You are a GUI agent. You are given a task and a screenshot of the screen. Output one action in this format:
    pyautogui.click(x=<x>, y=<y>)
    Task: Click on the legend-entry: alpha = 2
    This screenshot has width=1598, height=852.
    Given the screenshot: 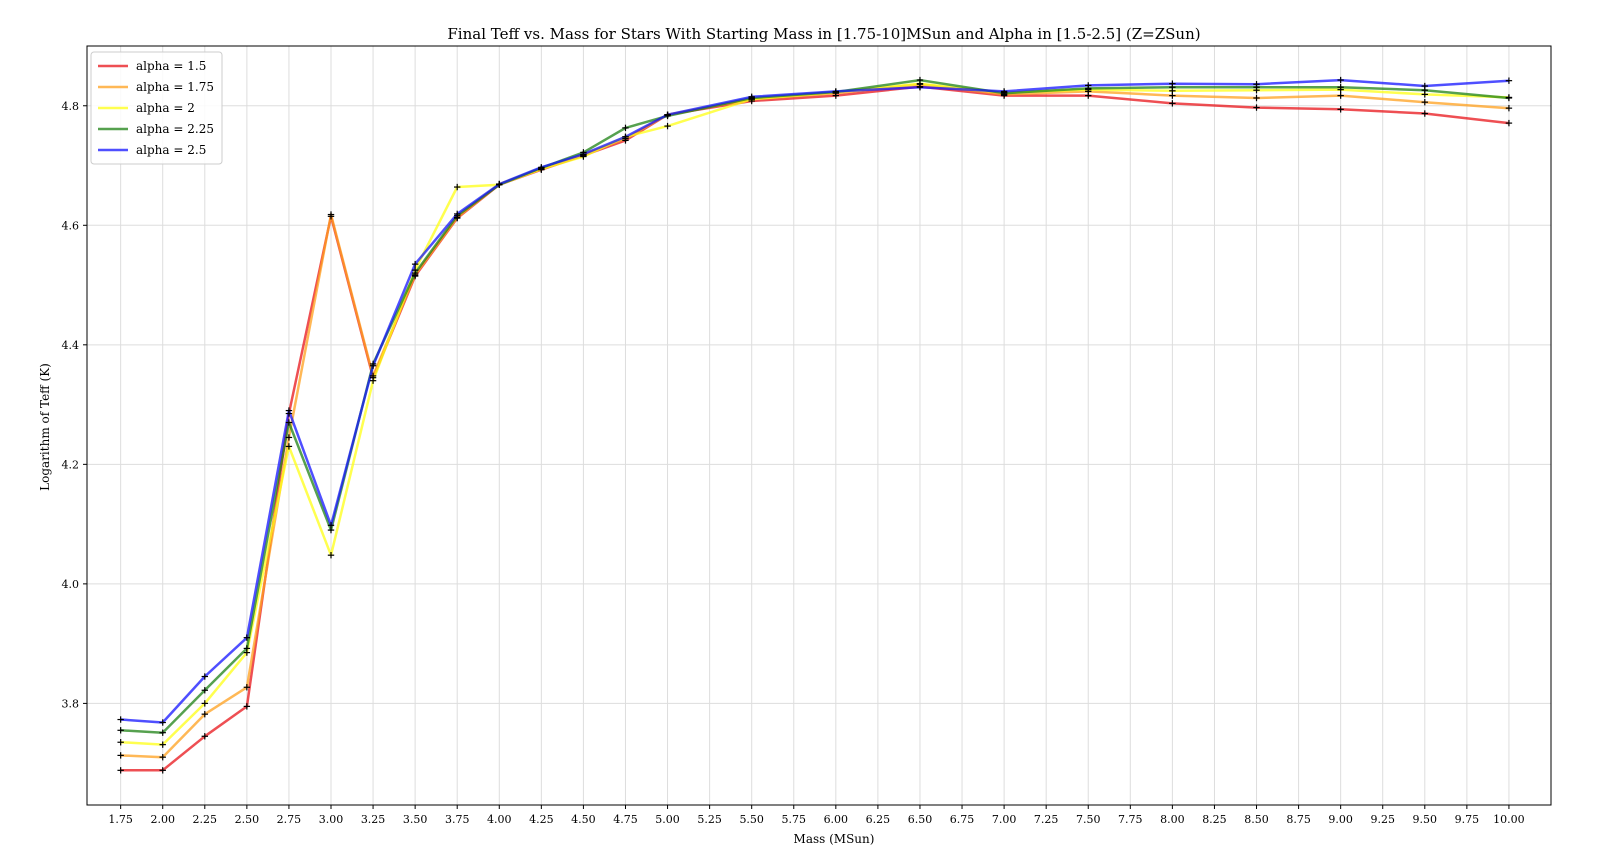 What is the action you would take?
    pyautogui.click(x=146, y=108)
    